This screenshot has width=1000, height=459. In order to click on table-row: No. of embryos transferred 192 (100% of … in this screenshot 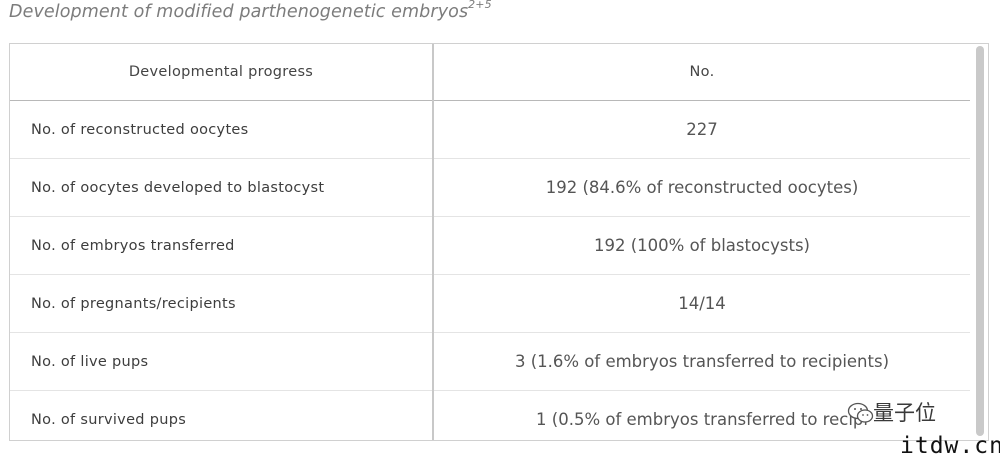, I will do `click(490, 245)`.